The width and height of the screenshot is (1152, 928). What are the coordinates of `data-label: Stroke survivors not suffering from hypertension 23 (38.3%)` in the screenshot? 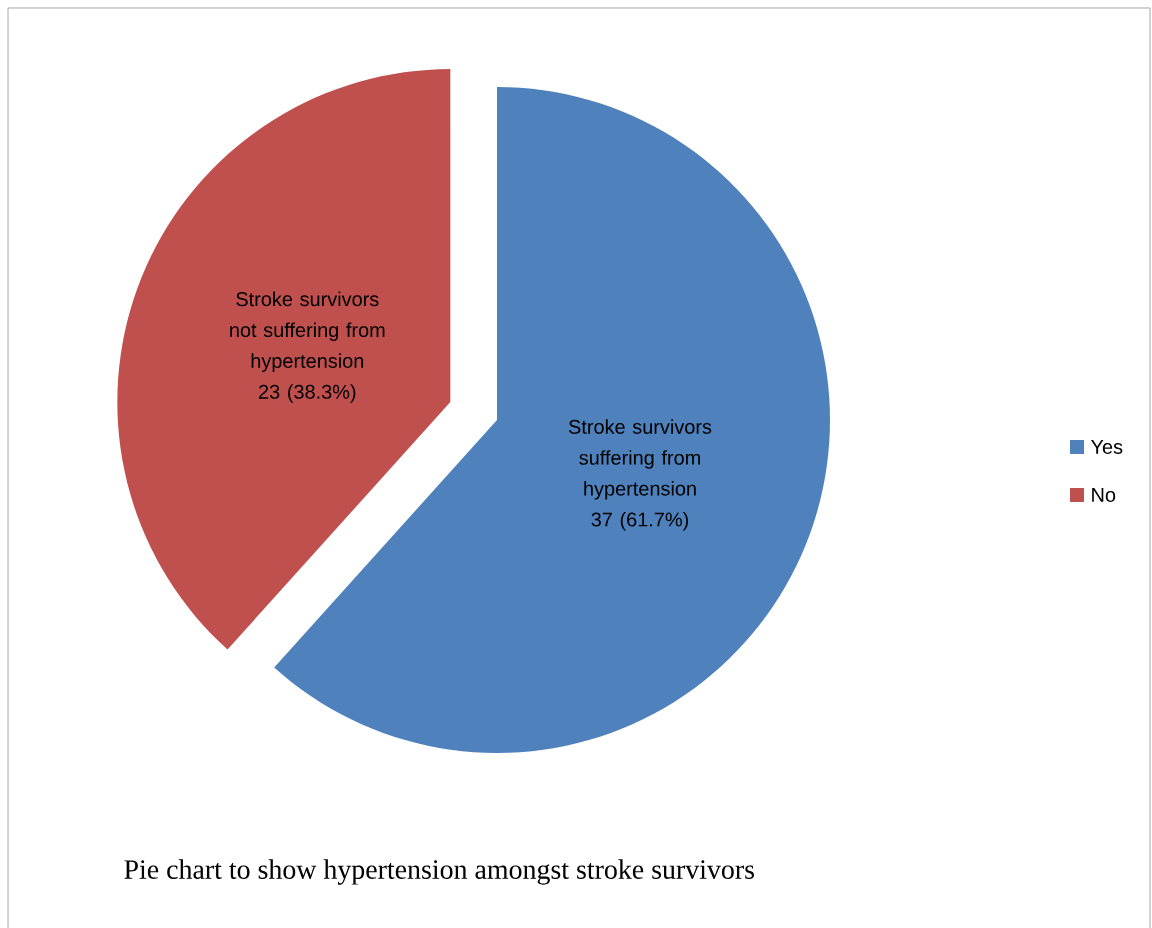 It's located at (307, 347).